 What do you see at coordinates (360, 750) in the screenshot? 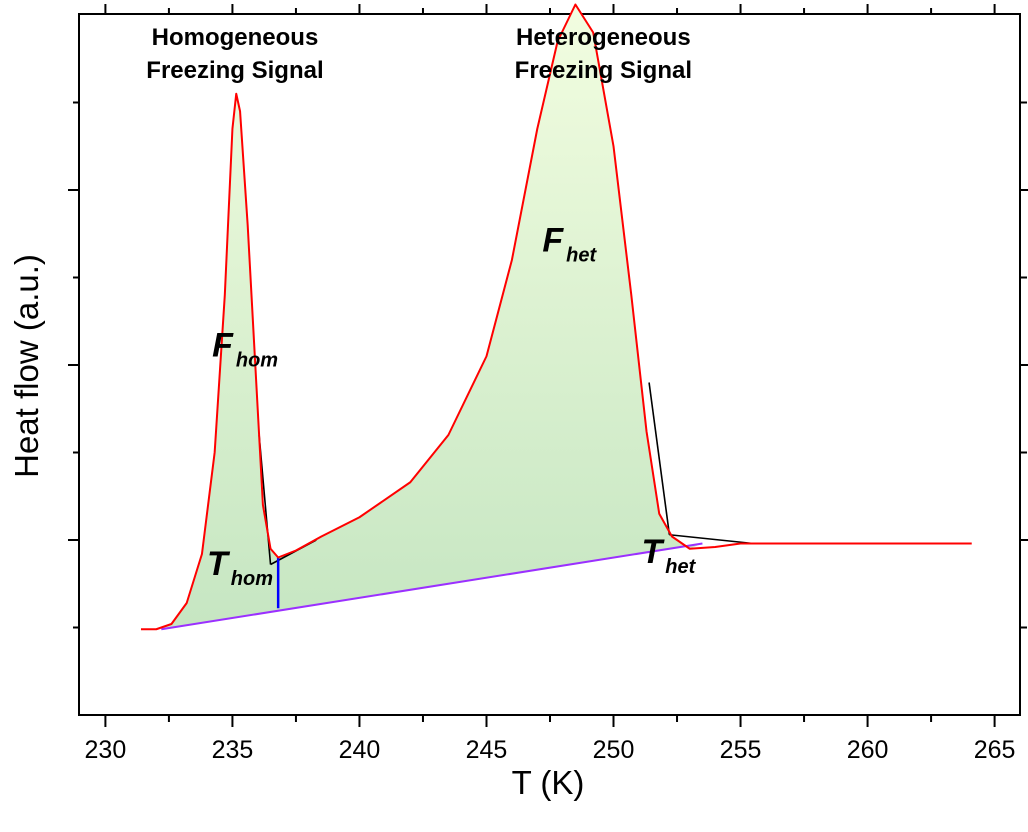
I see `x-tick-label: 240` at bounding box center [360, 750].